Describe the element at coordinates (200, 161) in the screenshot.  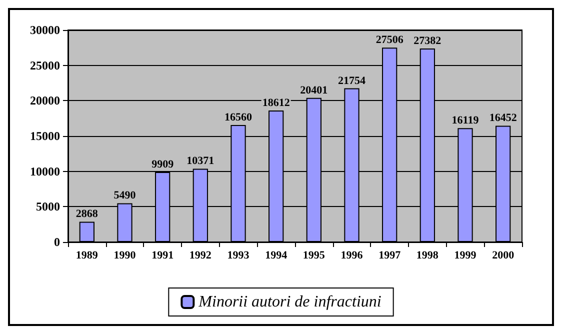
I see `data-label: 10371` at that location.